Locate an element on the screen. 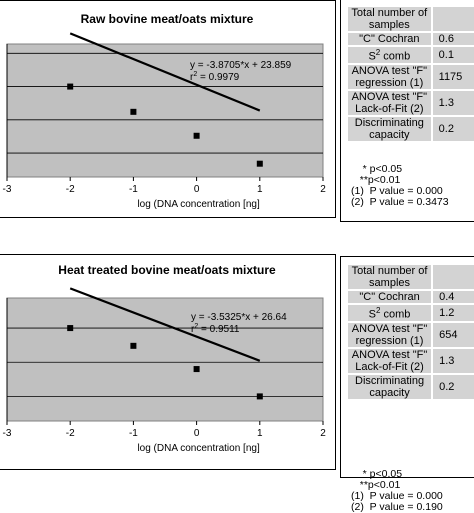  table-row: ANOVA test "F" regression (1) 1175 is located at coordinates (411, 76).